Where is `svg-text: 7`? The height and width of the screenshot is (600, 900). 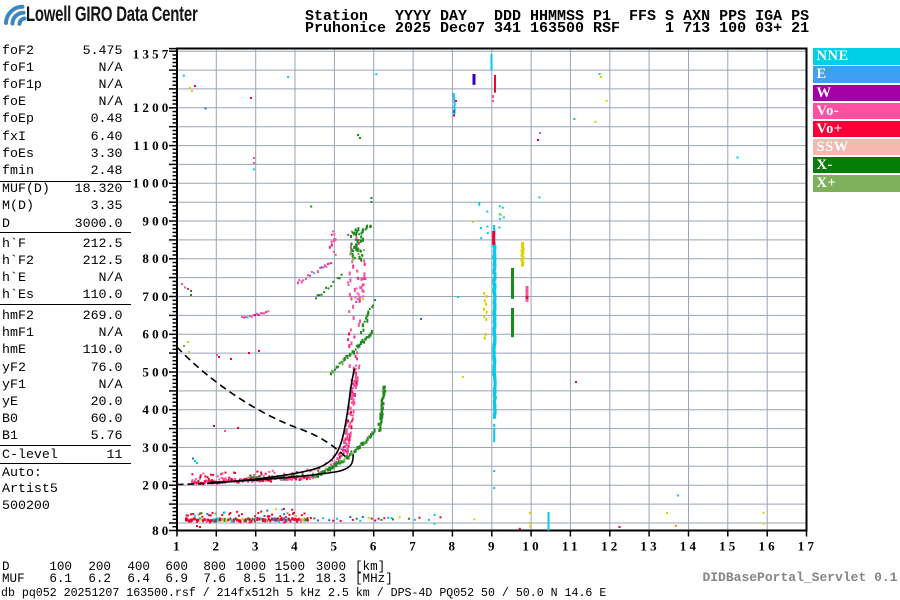 svg-text: 7 is located at coordinates (414, 546).